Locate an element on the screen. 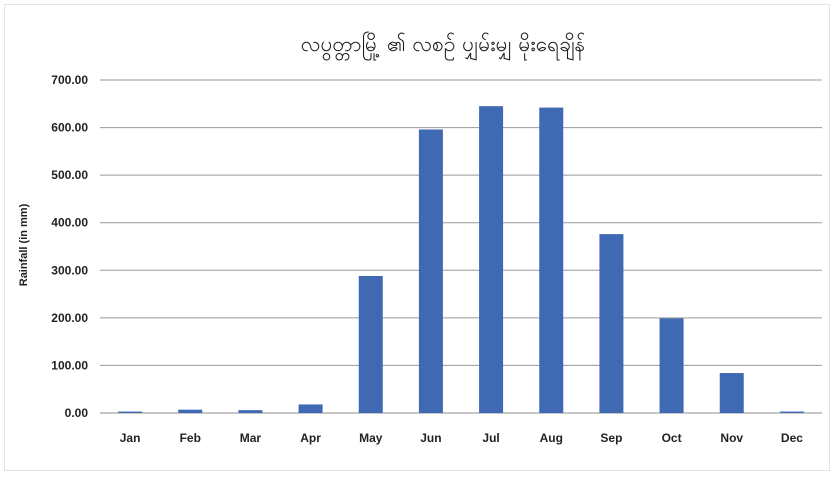 Image resolution: width=835 pixels, height=477 pixels. bar-oct is located at coordinates (671, 365).